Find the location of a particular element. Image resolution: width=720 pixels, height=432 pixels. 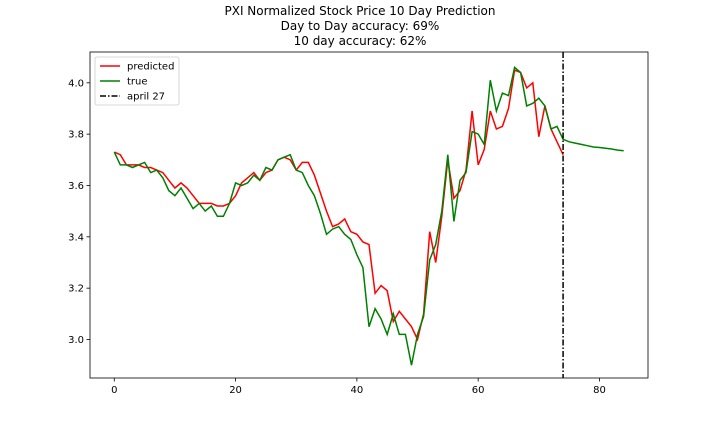

legend-label-predicted: predicted is located at coordinates (150, 67).